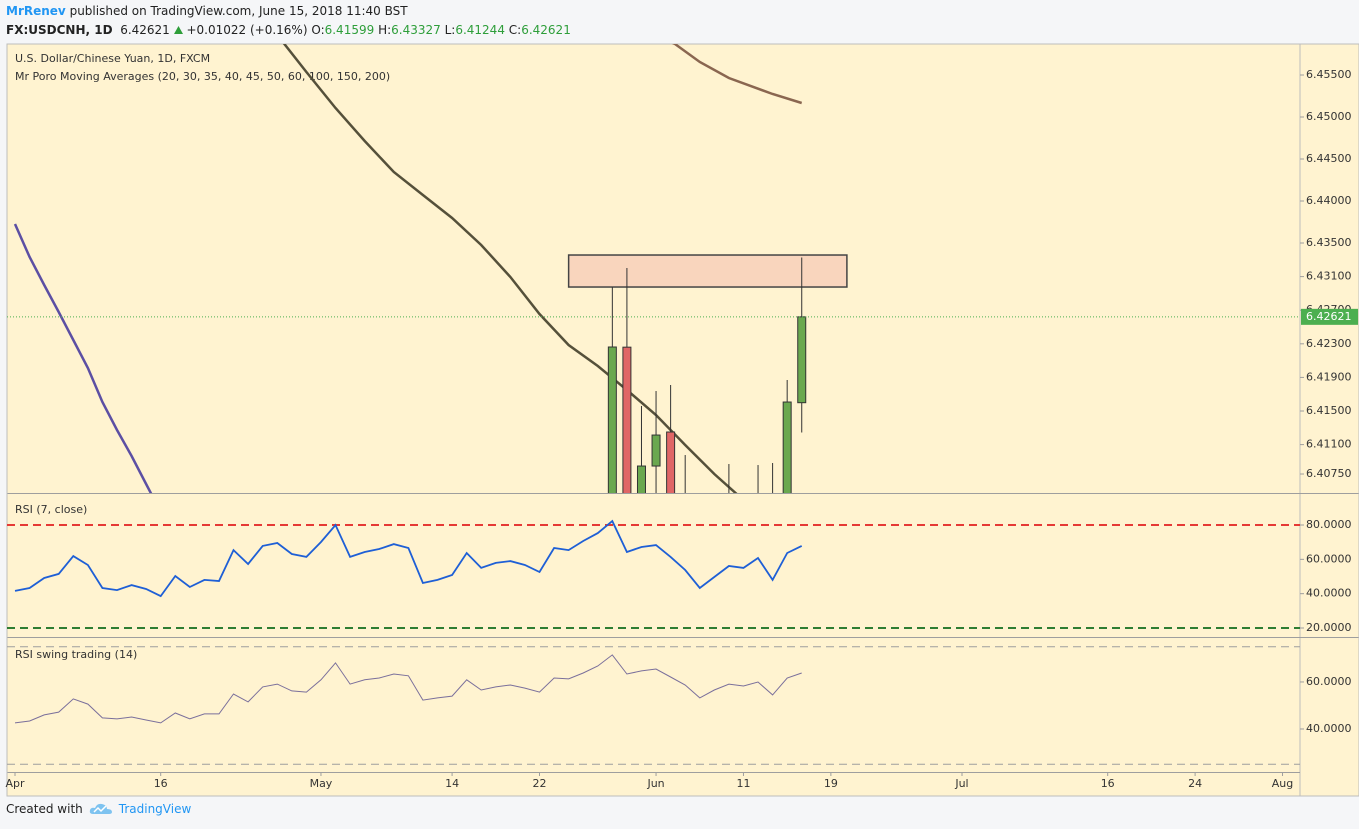 Image resolution: width=1359 pixels, height=829 pixels. What do you see at coordinates (349, 30) in the screenshot?
I see `open: 6.41599` at bounding box center [349, 30].